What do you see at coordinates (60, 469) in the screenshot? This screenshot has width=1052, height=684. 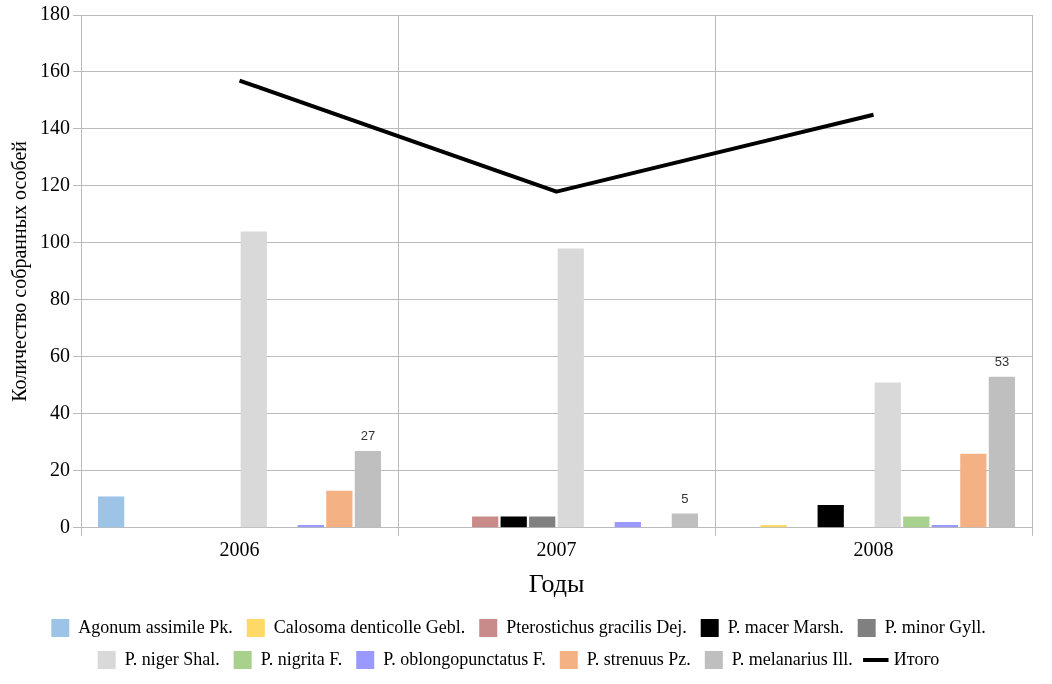 I see `y-tick-label: 20` at bounding box center [60, 469].